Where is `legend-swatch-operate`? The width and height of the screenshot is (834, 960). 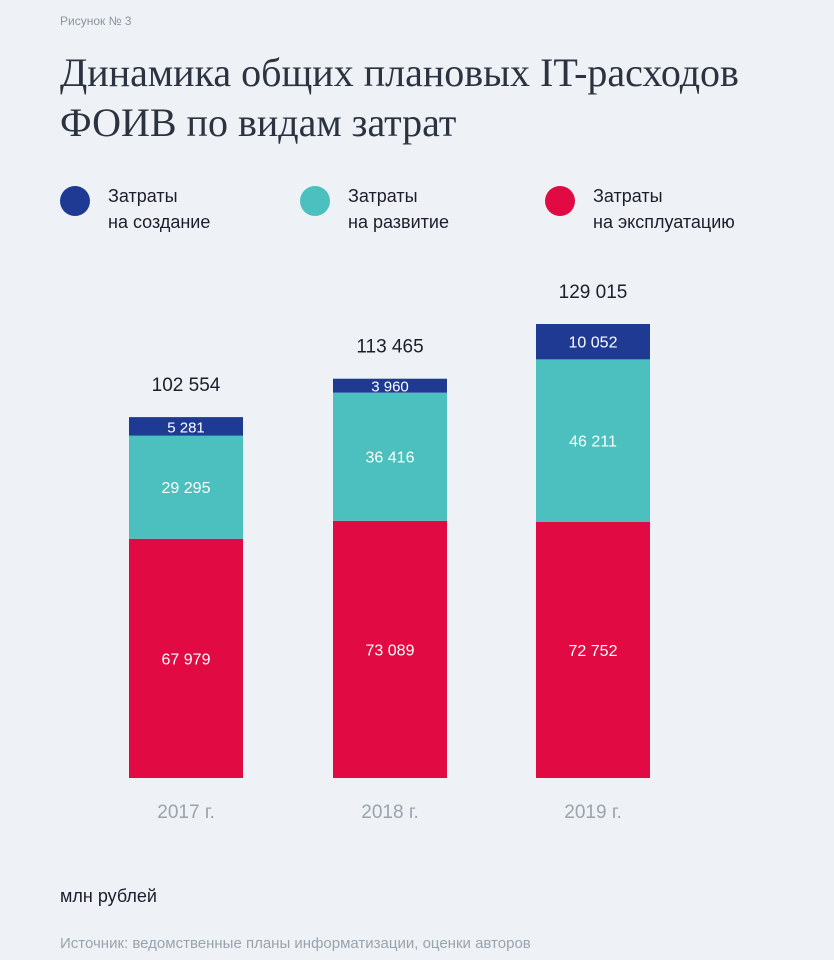
legend-swatch-operate is located at coordinates (560, 201).